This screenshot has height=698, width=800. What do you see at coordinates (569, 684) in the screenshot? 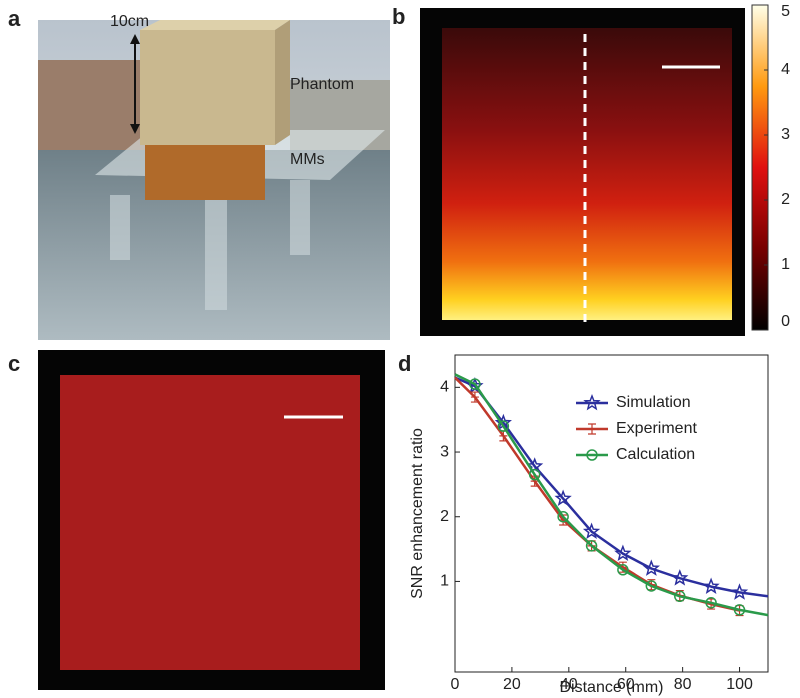
I see `x-tick-label: 40` at bounding box center [569, 684].